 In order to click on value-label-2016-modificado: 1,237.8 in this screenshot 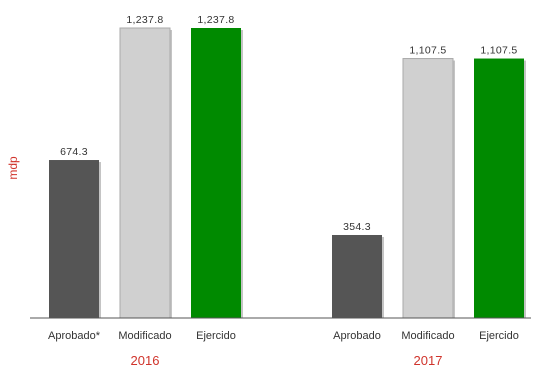, I will do `click(144, 20)`.